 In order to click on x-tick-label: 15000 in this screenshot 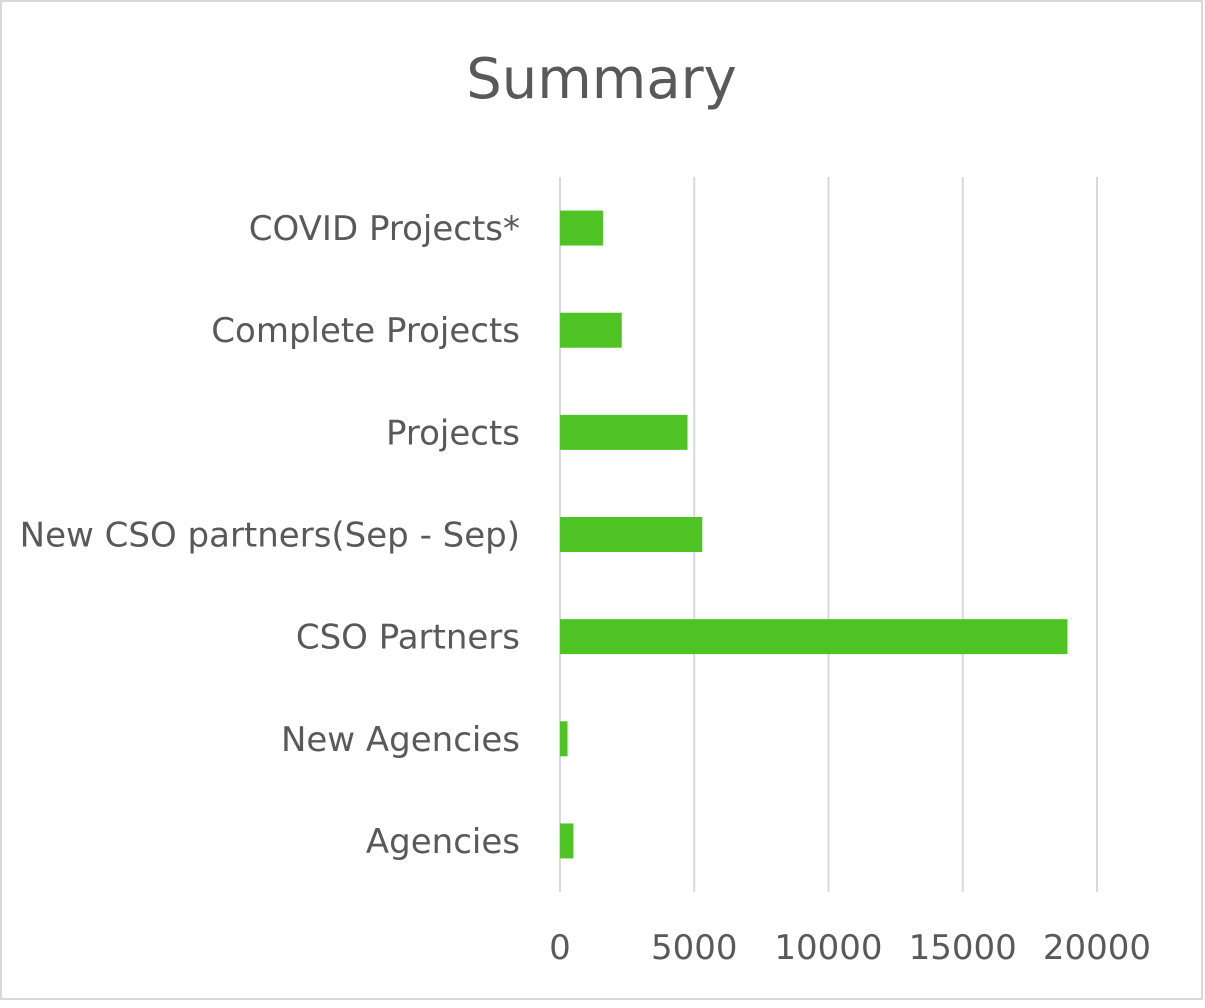, I will do `click(963, 948)`.